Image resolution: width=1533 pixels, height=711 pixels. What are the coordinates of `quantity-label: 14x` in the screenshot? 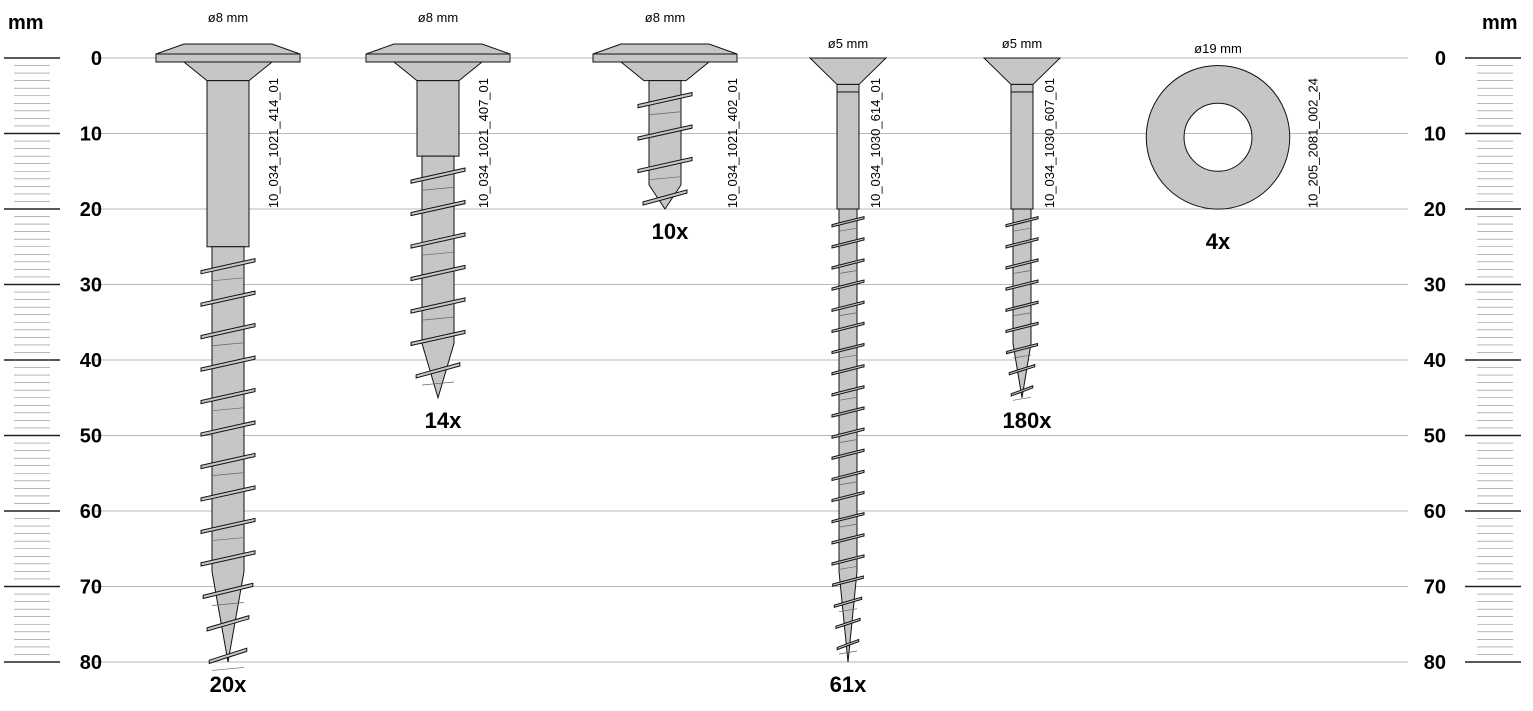 It's located at (443, 420).